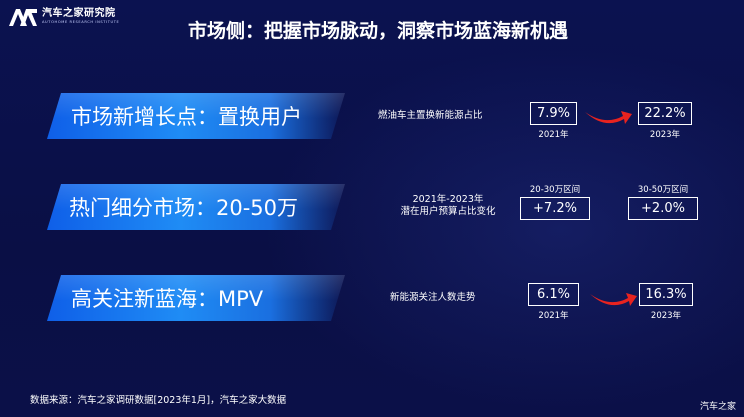  I want to click on segment-label: 30-50万区间, so click(663, 190).